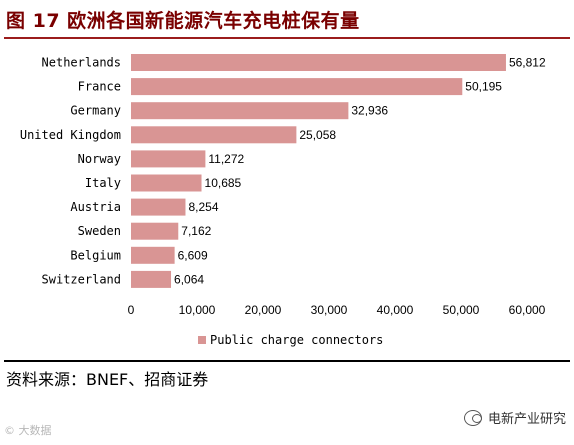 The width and height of the screenshot is (574, 445). What do you see at coordinates (263, 310) in the screenshot?
I see `x-tick-label: 20,000` at bounding box center [263, 310].